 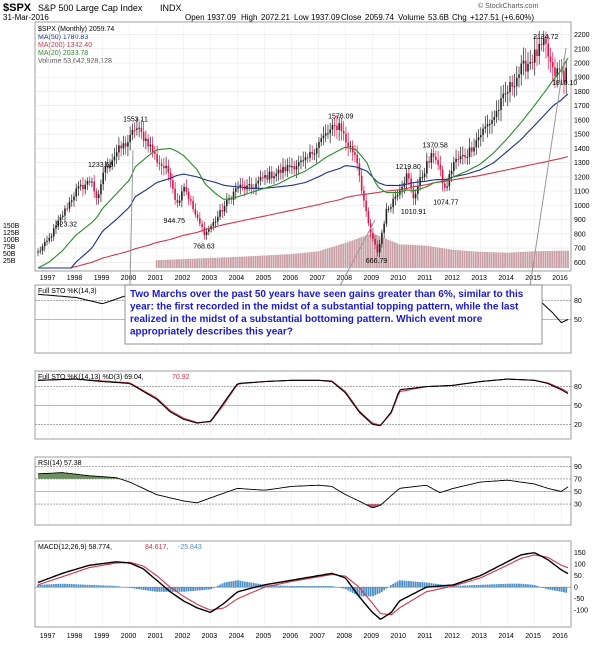 What do you see at coordinates (75, 636) in the screenshot?
I see `year-label-bottom: 1998` at bounding box center [75, 636].